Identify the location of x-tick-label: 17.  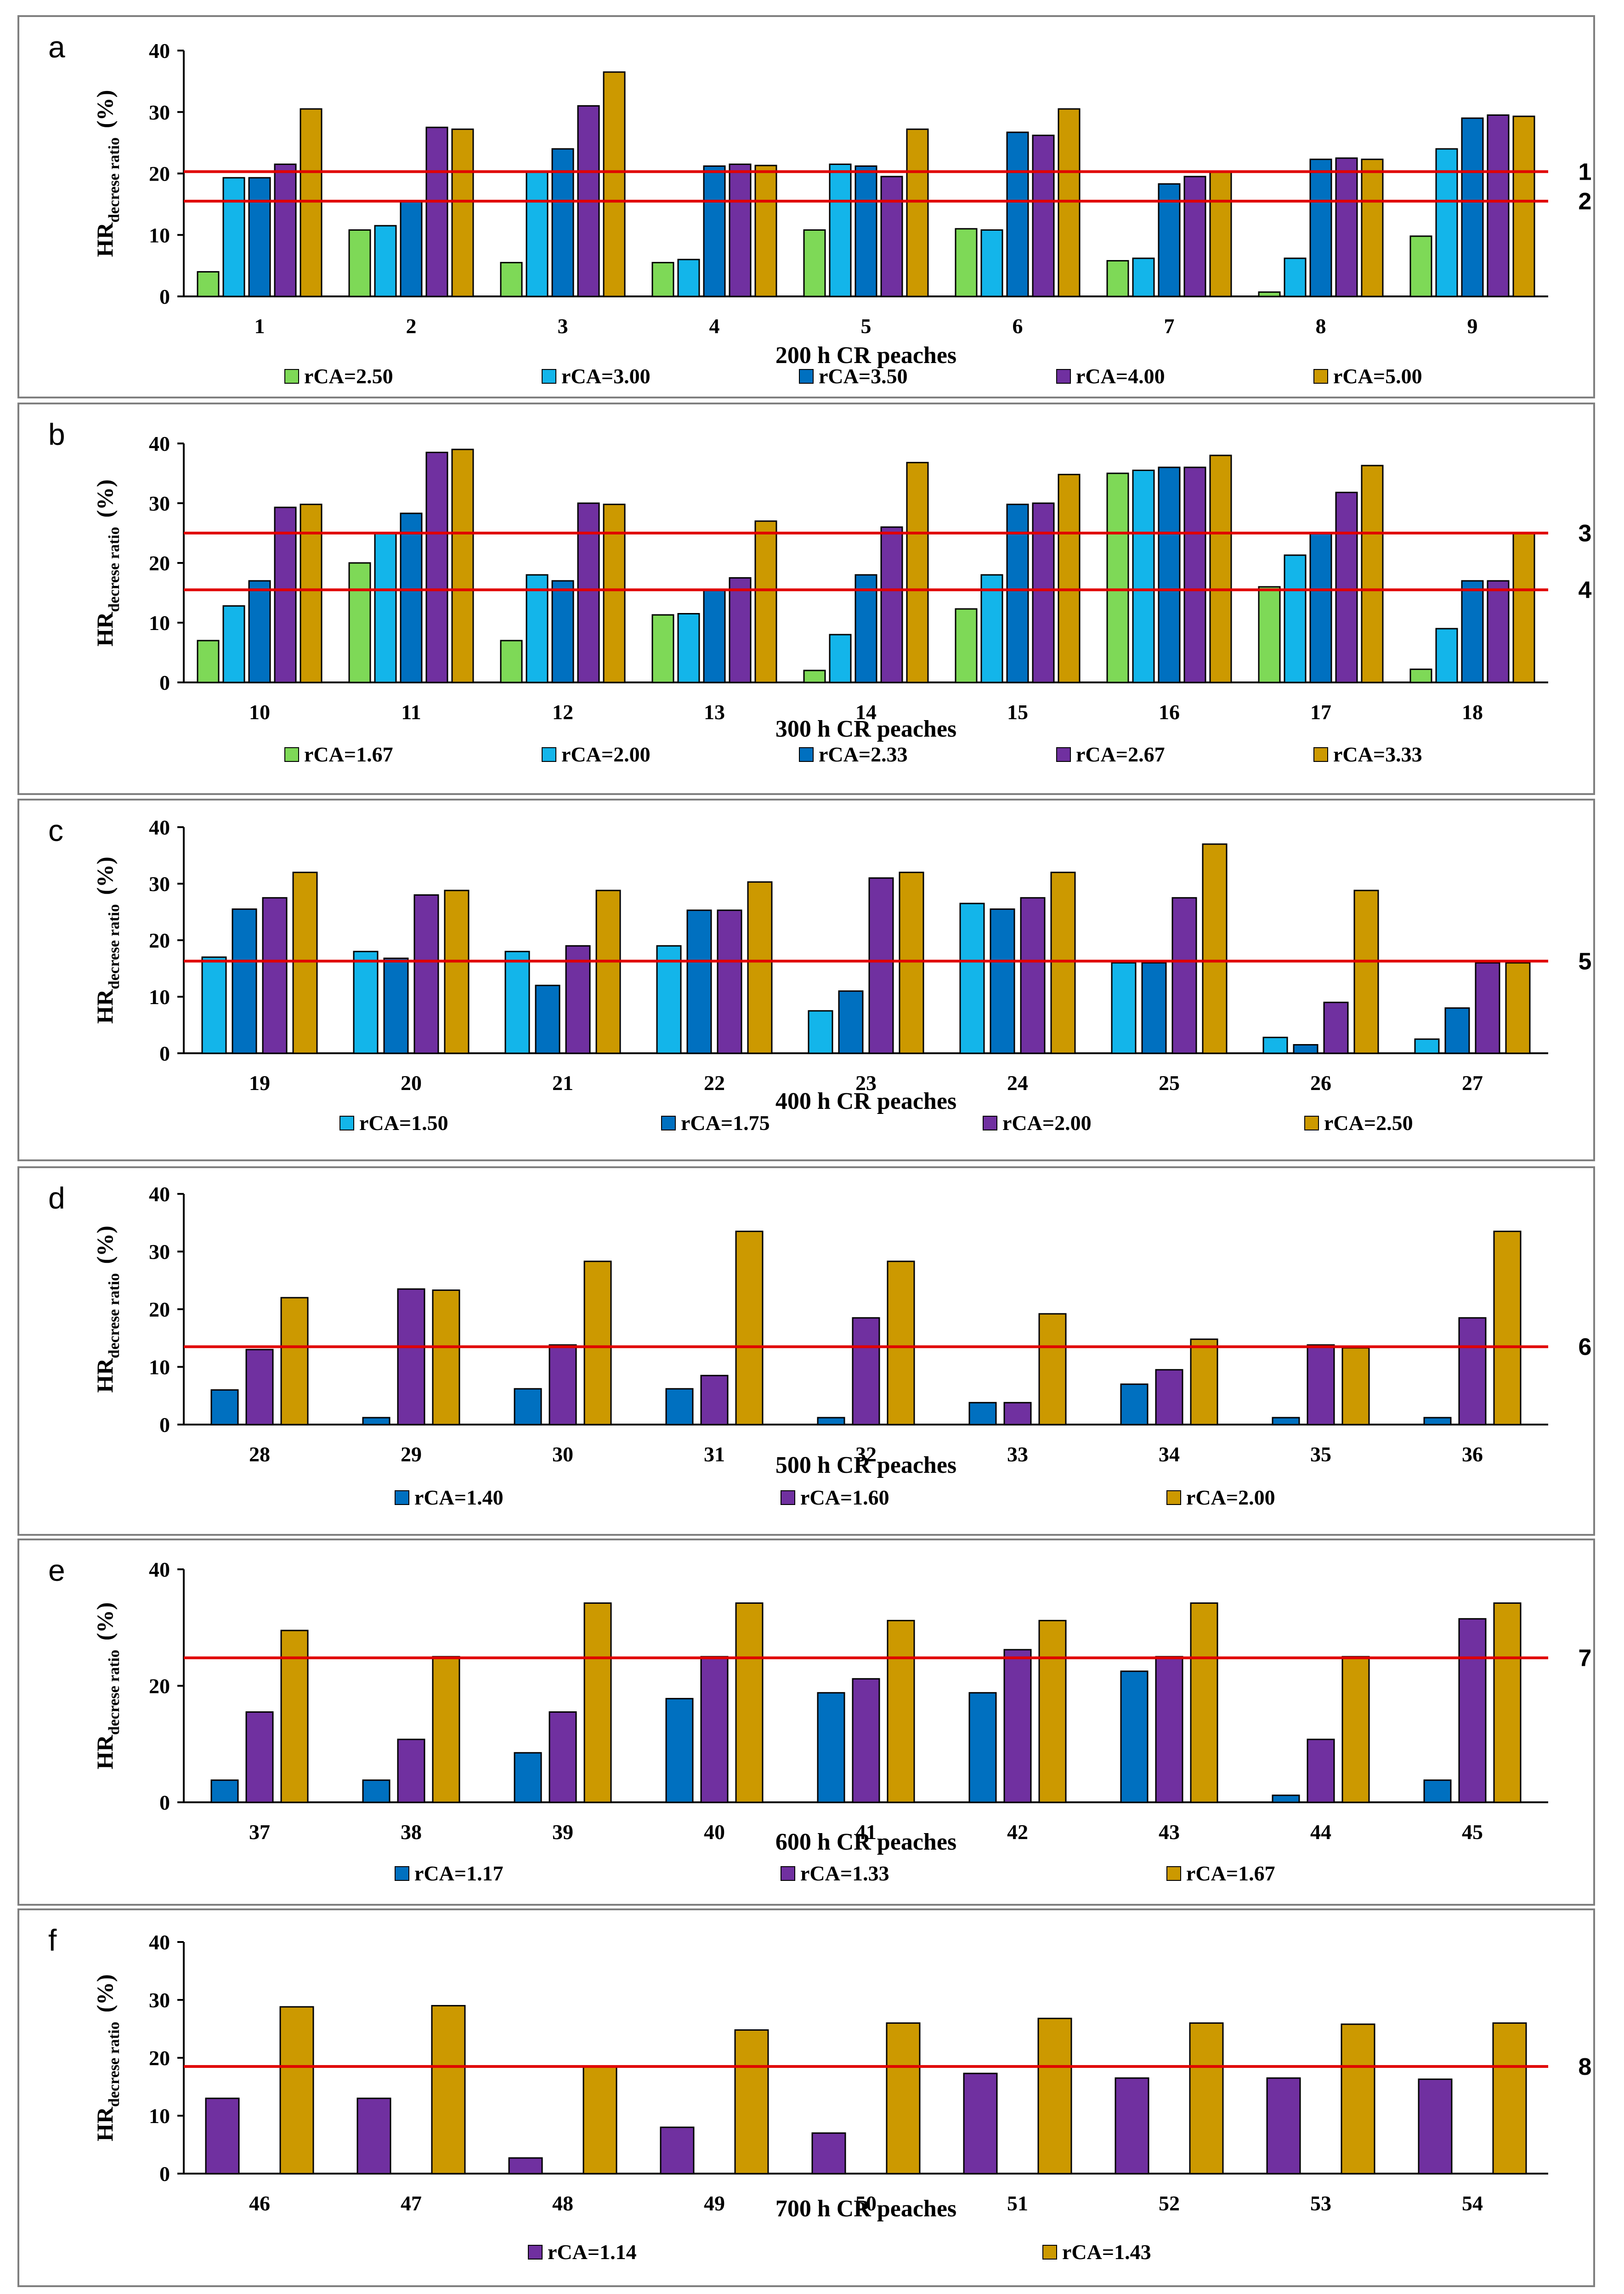
(1320, 712).